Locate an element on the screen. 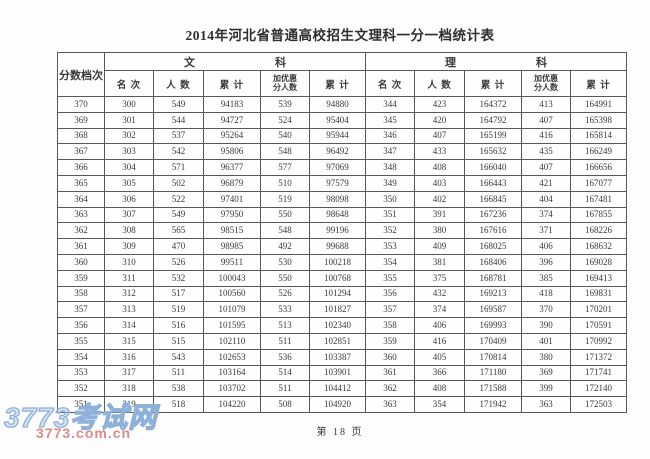  header-count-science: 人 数 is located at coordinates (440, 83).